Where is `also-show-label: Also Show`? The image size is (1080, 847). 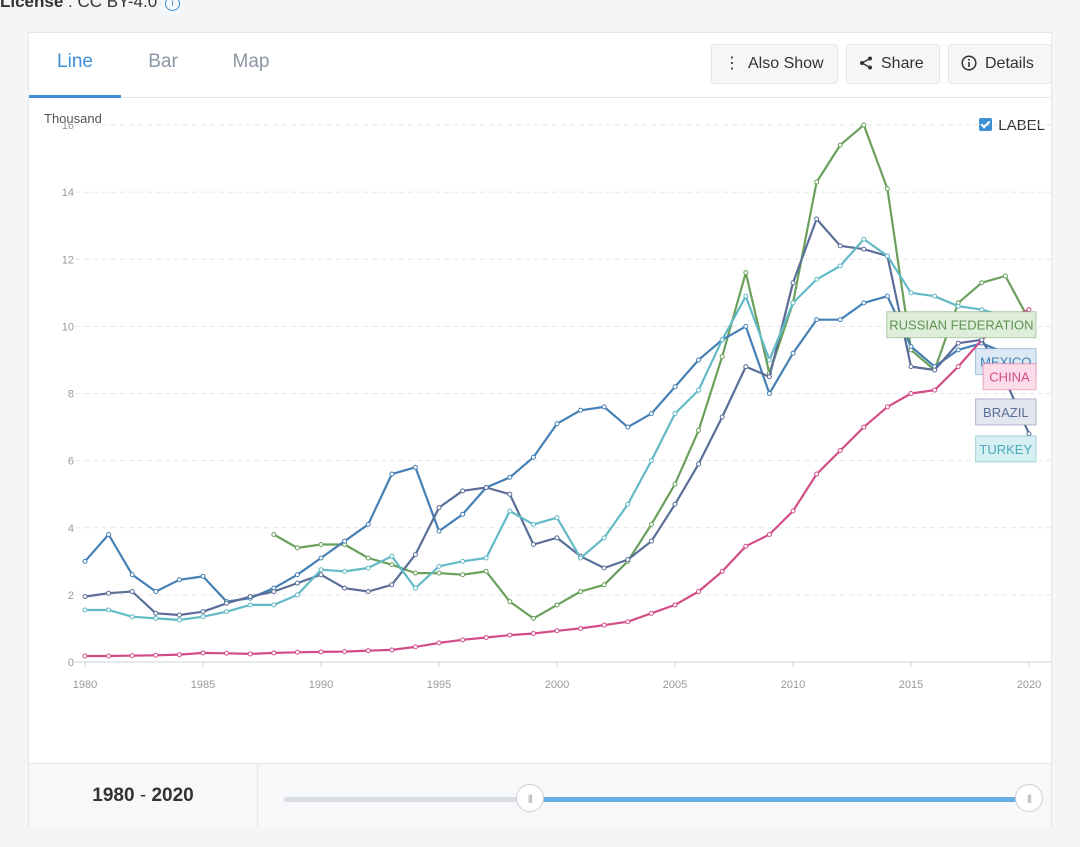
also-show-label: Also Show is located at coordinates (786, 63).